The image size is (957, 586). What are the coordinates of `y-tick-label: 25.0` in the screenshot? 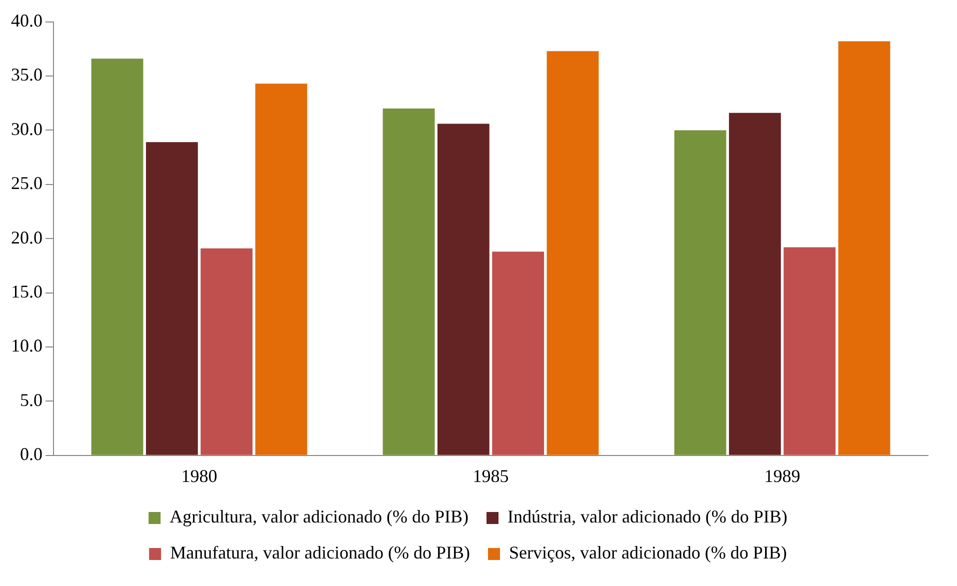 It's located at (26, 183).